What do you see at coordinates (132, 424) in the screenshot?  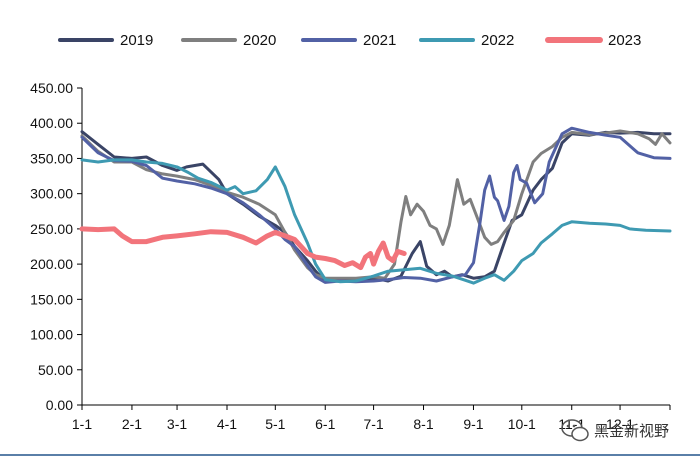 I see `x-tick-label: 2-1` at bounding box center [132, 424].